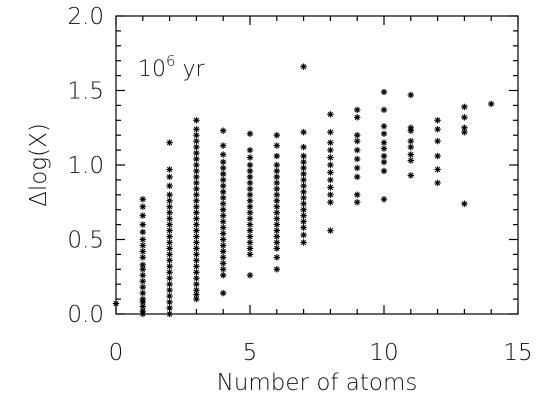 The height and width of the screenshot is (398, 552). I want to click on y-tick-label: 0.0, so click(85, 315).